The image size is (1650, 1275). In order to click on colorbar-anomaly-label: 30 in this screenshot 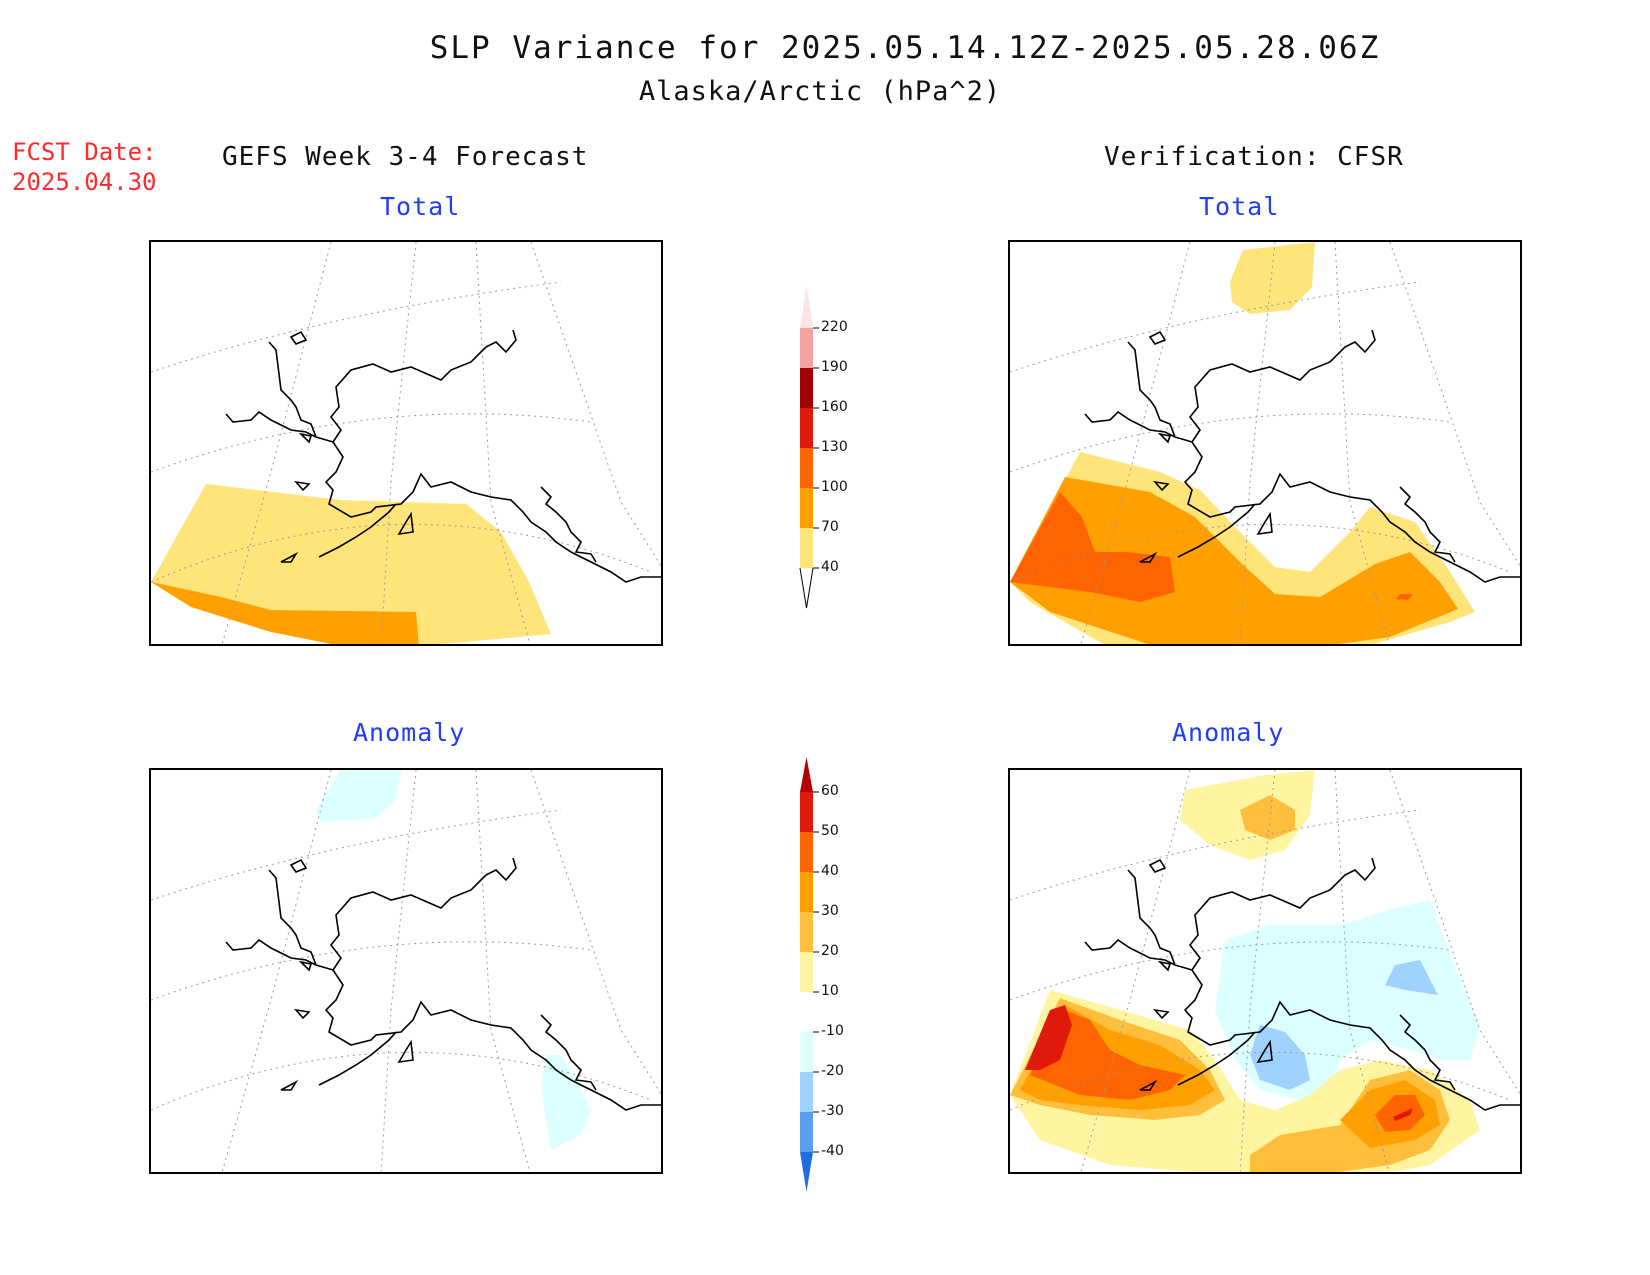, I will do `click(830, 911)`.